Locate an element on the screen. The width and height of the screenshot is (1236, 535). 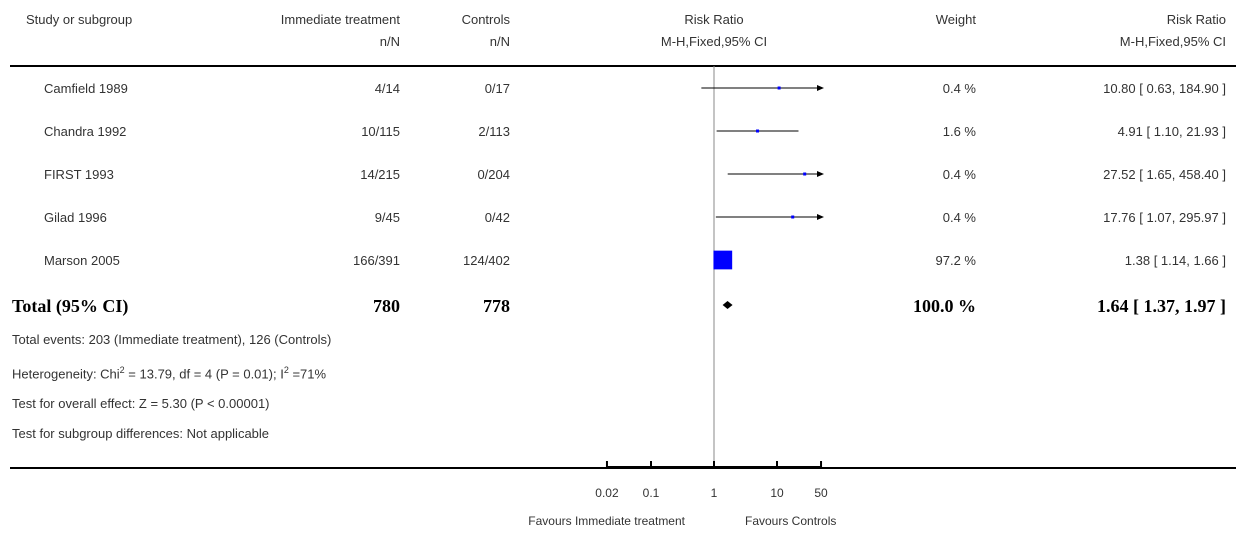
favours-right-label: Favours Controls is located at coordinates (790, 521).